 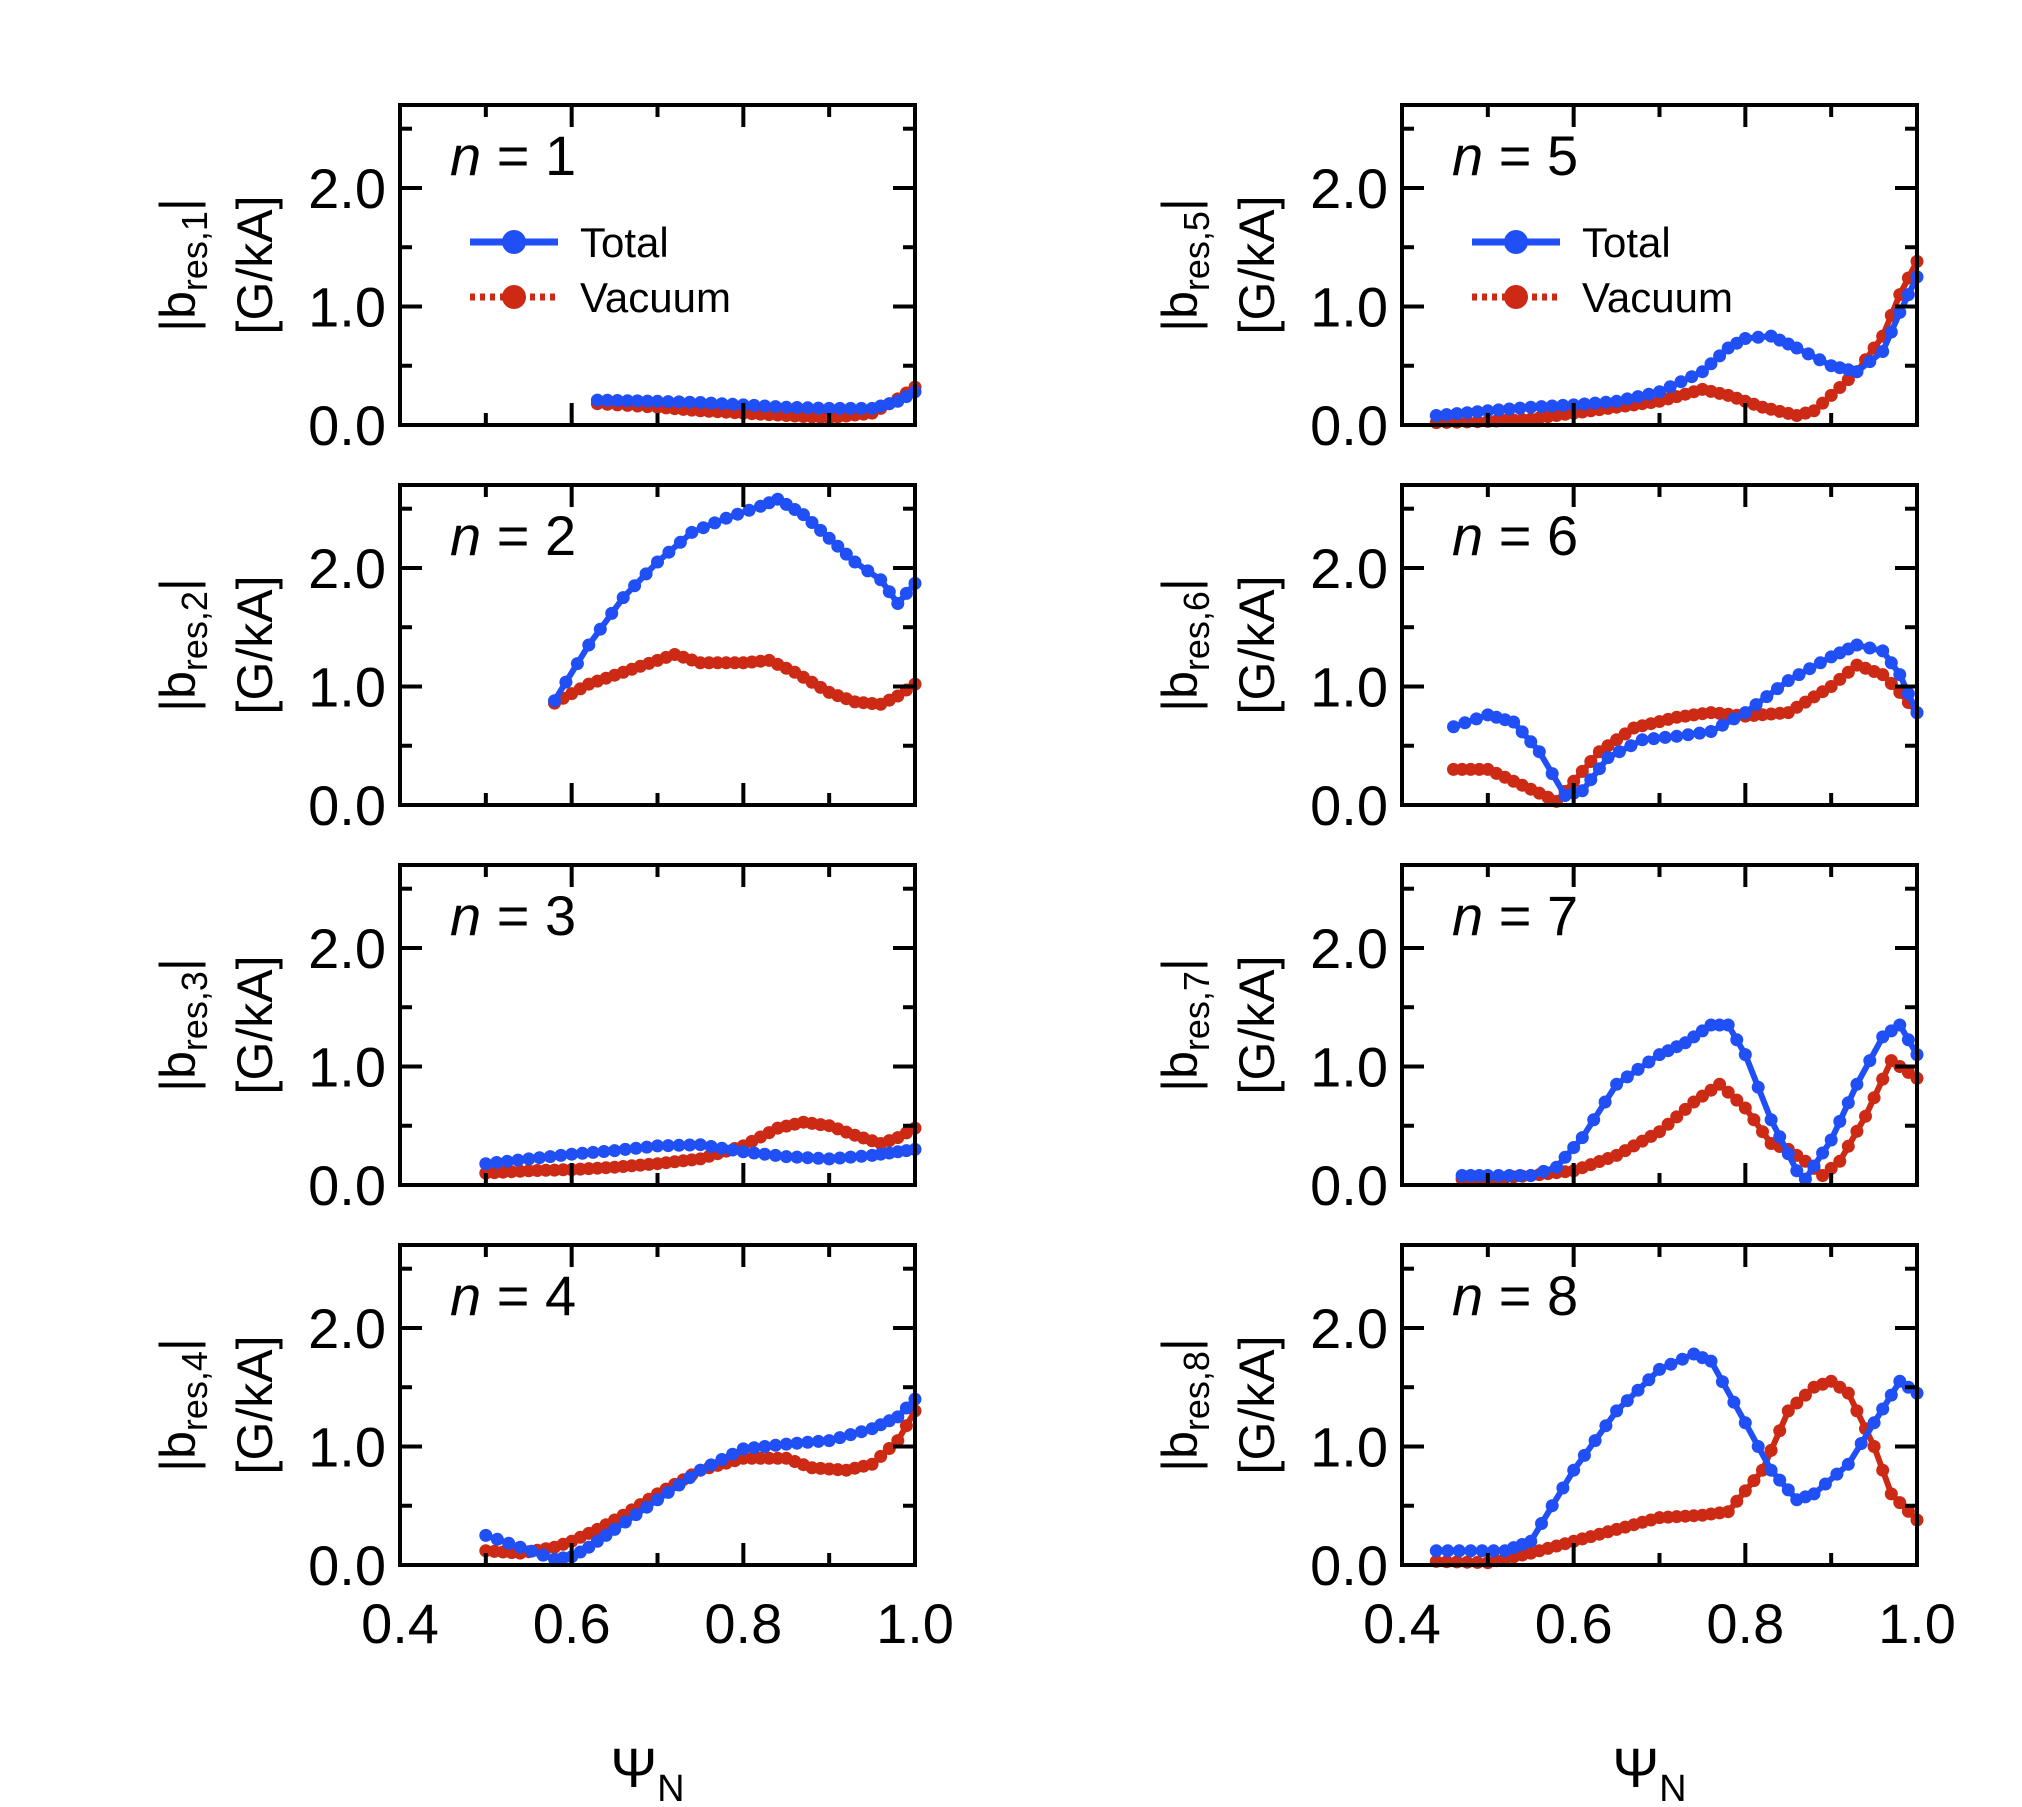 I want to click on panel-n1-legend-vacuum-label: Vacuum, so click(x=655, y=297).